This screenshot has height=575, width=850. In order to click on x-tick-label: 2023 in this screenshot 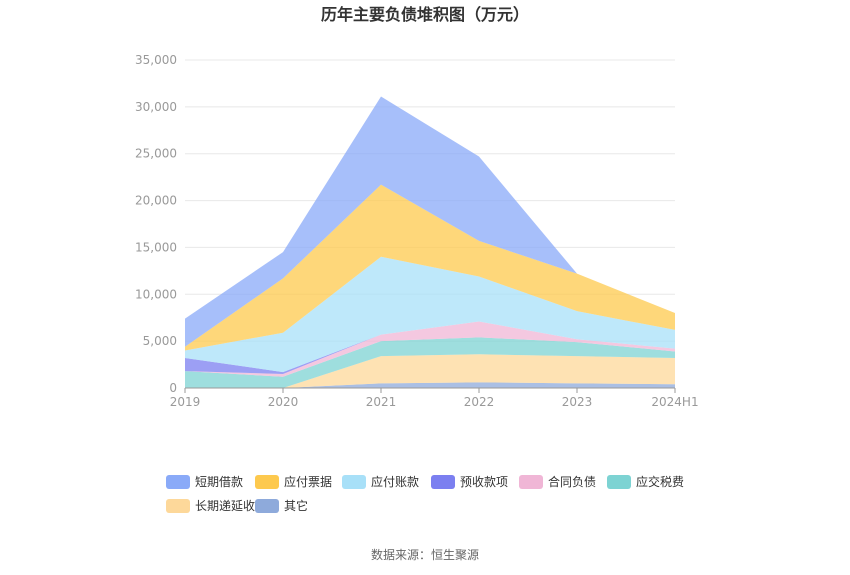, I will do `click(577, 402)`.